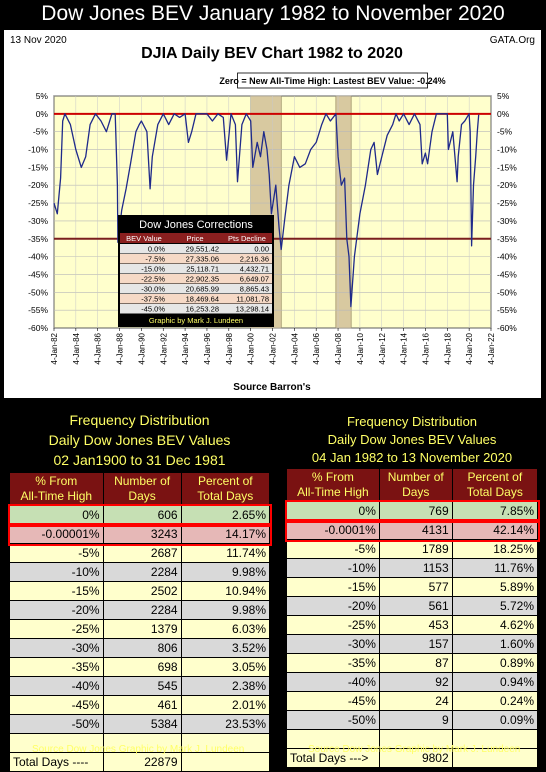 This screenshot has width=546, height=772. What do you see at coordinates (202, 279) in the screenshot?
I see `inset-cell-value: 22,902.35` at bounding box center [202, 279].